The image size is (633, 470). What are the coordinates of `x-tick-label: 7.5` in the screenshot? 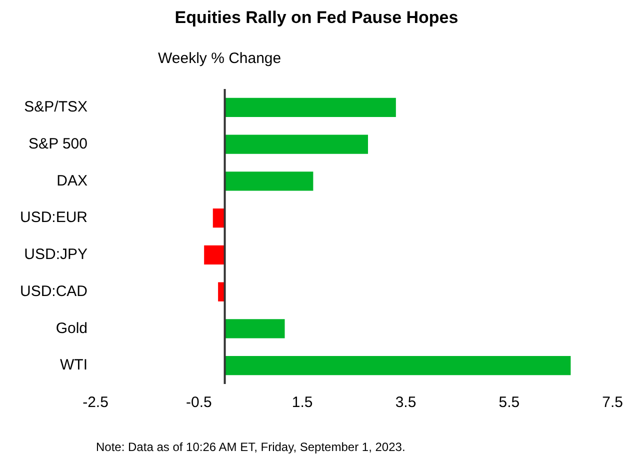 It's located at (613, 403).